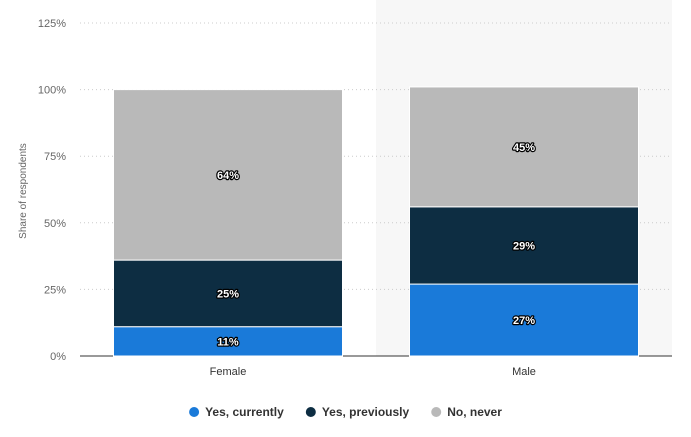 This screenshot has width=691, height=437. I want to click on y-tick-label: 50%, so click(55, 224).